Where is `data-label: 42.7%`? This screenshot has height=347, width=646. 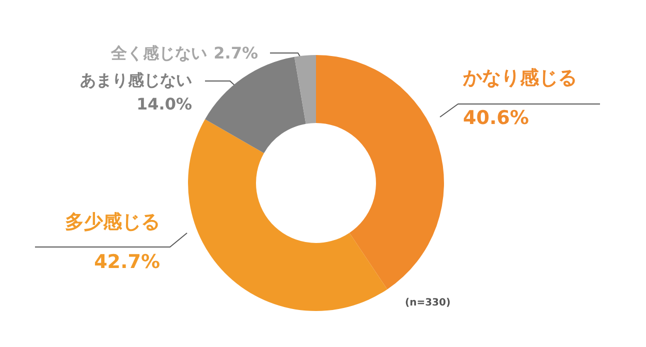 data-label: 42.7% is located at coordinates (127, 262).